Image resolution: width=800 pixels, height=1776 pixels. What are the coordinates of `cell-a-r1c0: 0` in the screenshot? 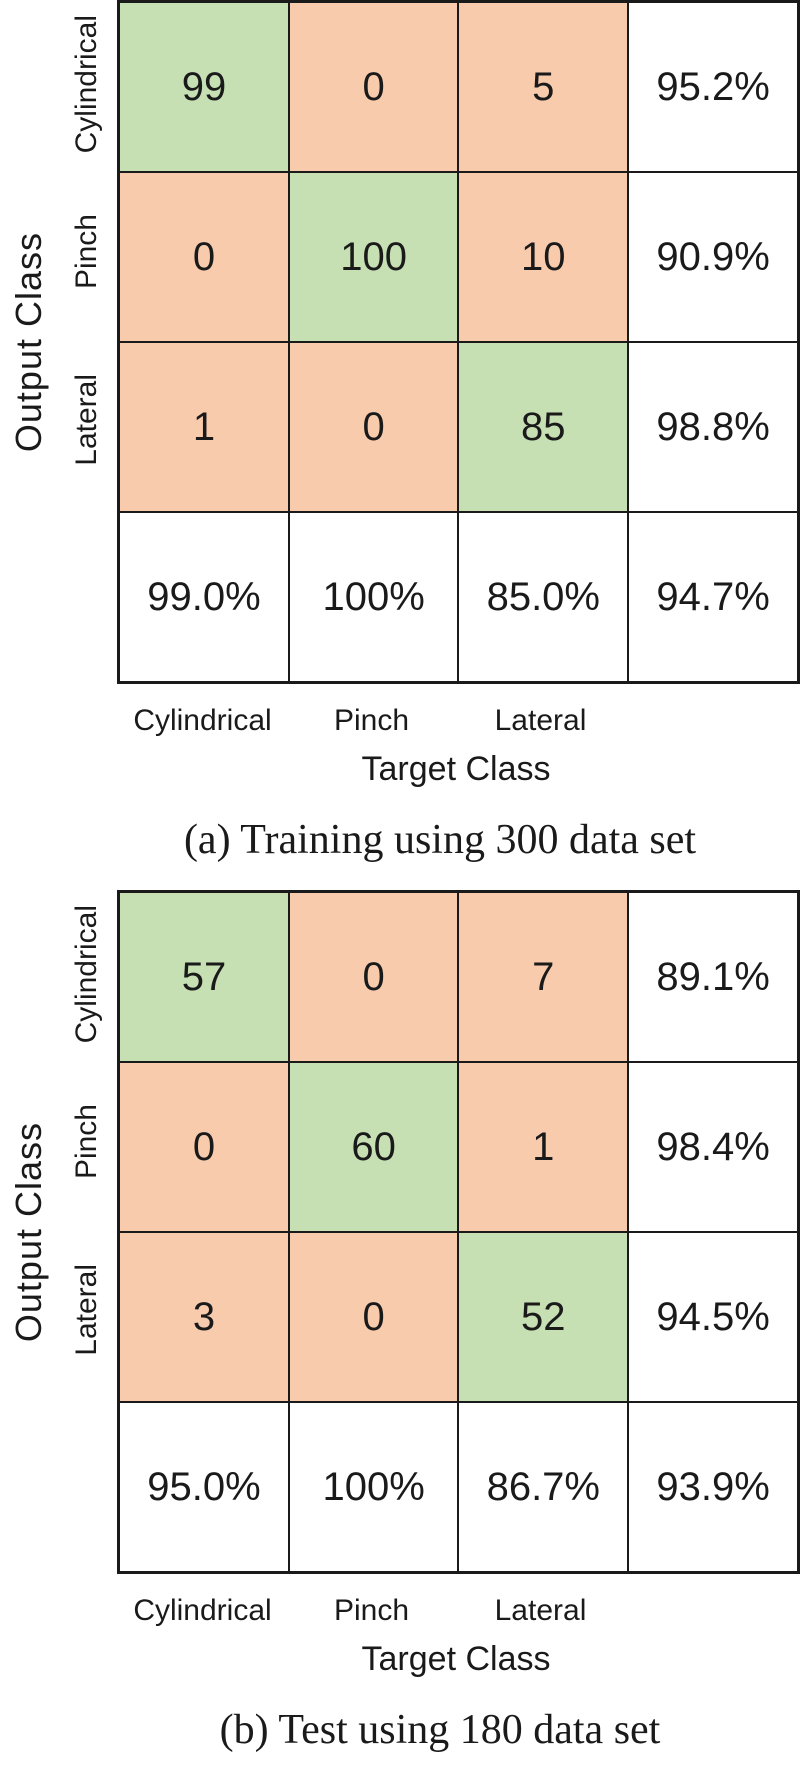 It's located at (203, 257).